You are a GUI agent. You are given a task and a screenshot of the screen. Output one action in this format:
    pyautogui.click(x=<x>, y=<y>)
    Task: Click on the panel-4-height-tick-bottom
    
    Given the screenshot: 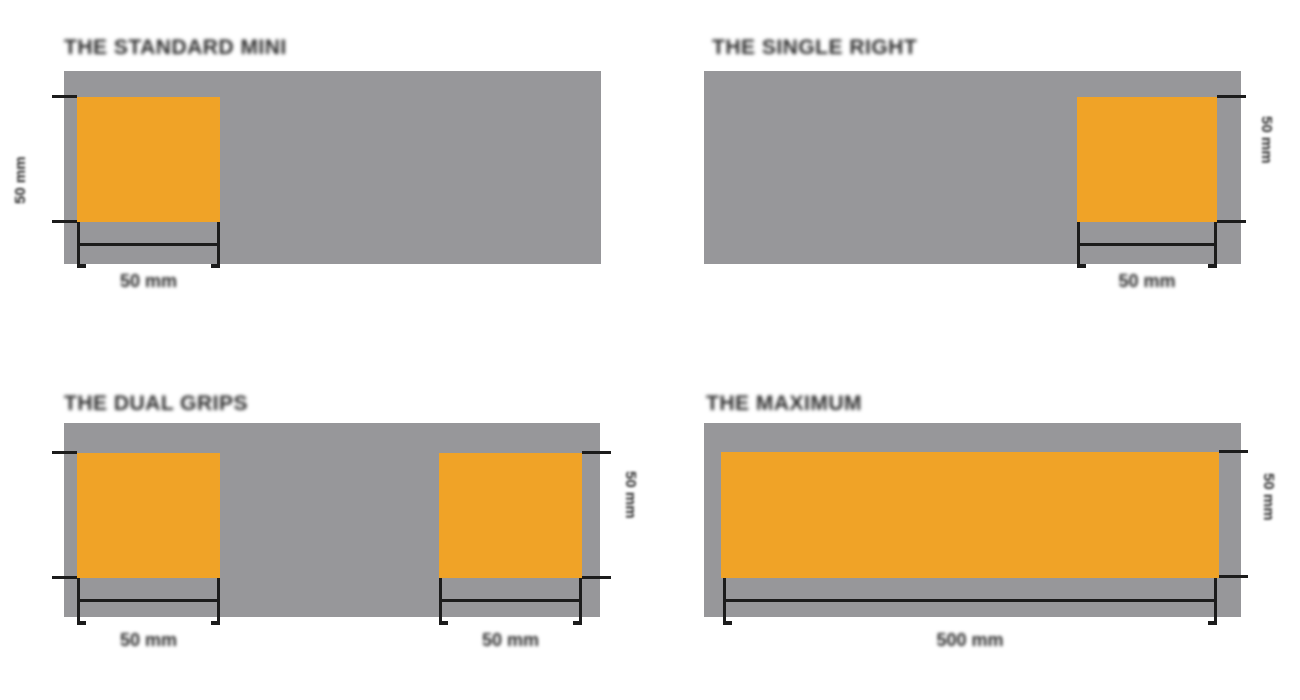 What is the action you would take?
    pyautogui.click(x=1233, y=576)
    